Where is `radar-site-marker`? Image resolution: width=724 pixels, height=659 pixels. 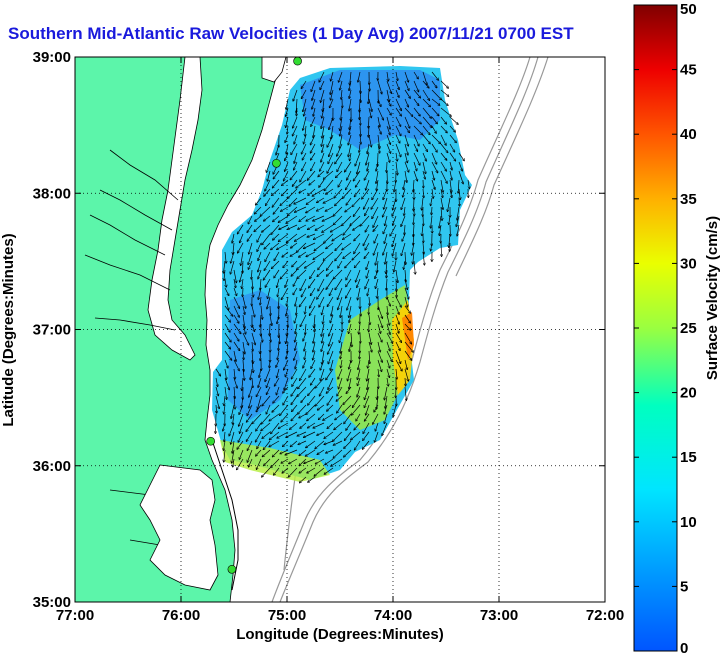
radar-site-marker is located at coordinates (232, 569).